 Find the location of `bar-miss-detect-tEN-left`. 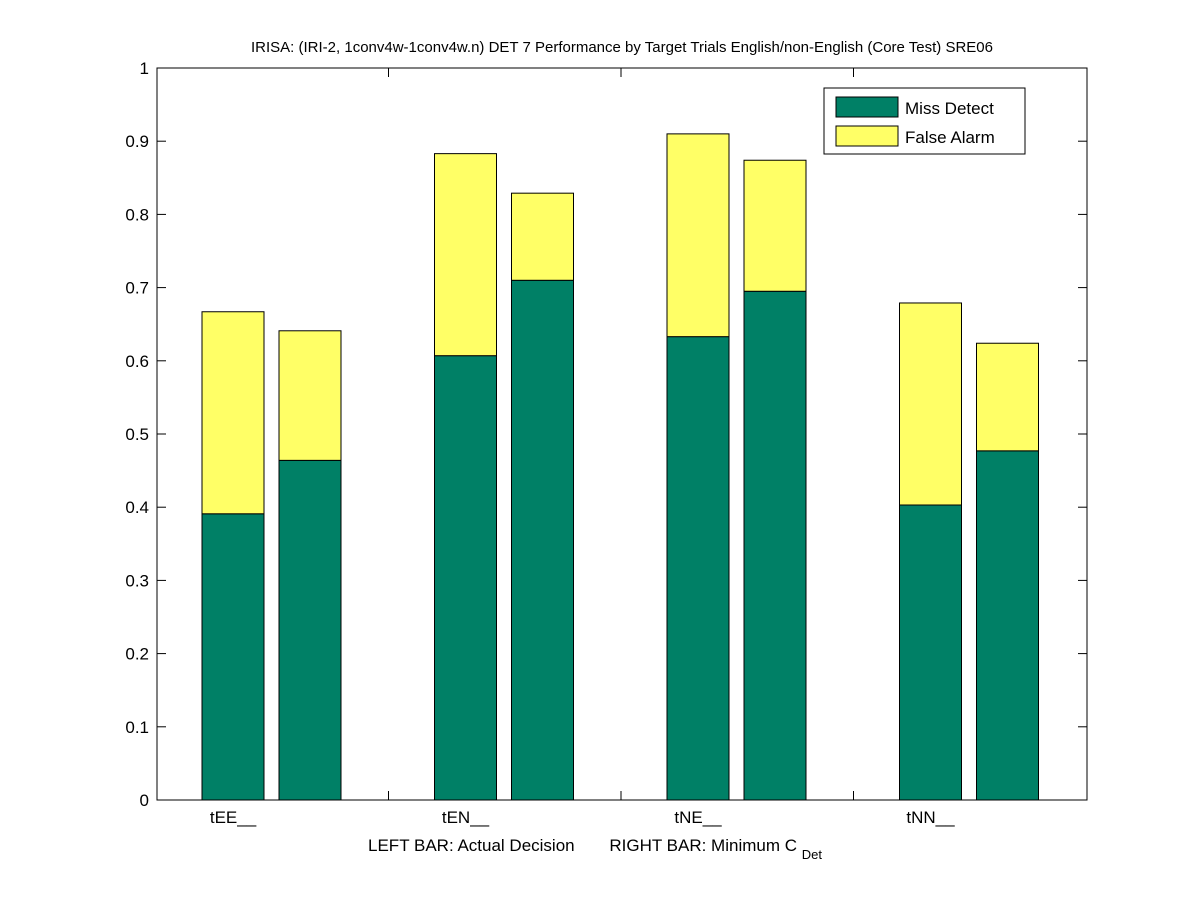

bar-miss-detect-tEN-left is located at coordinates (465, 578).